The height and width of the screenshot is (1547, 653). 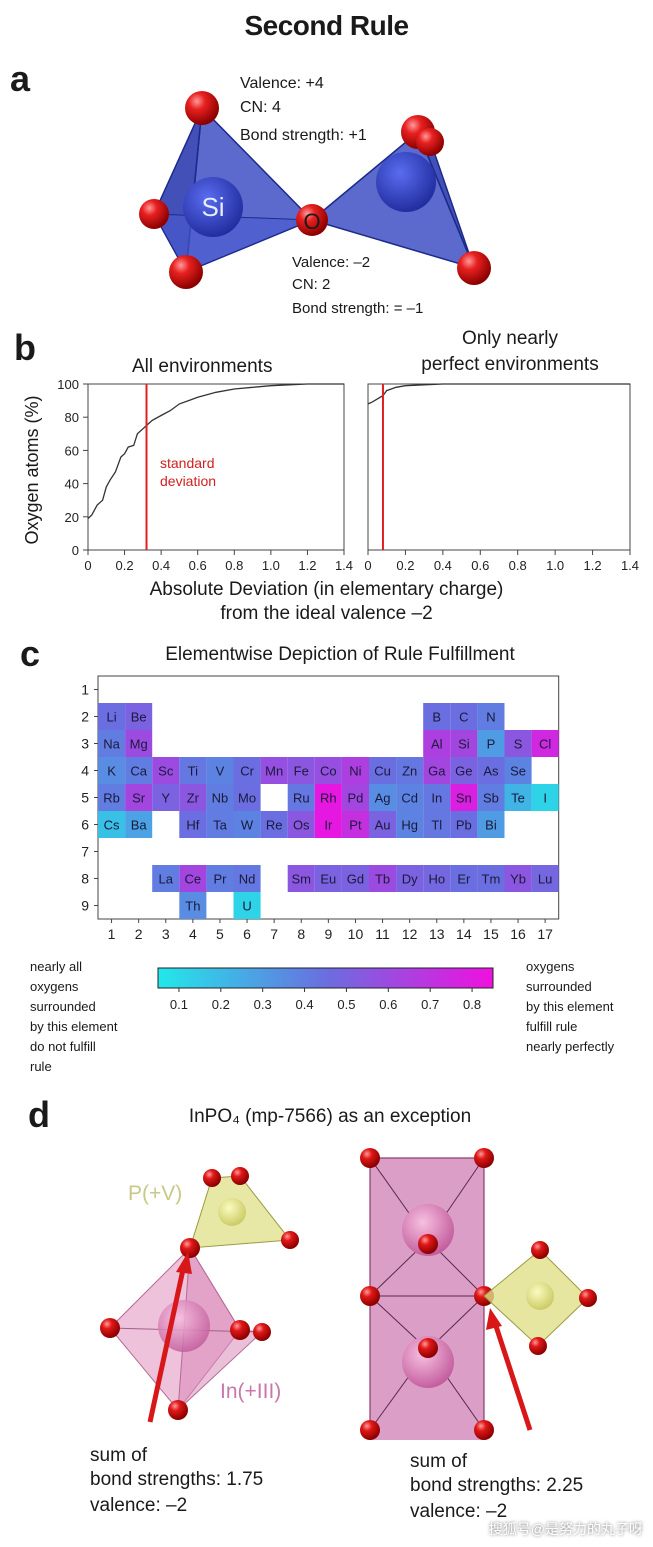 I want to click on group-number: 6, so click(x=247, y=934).